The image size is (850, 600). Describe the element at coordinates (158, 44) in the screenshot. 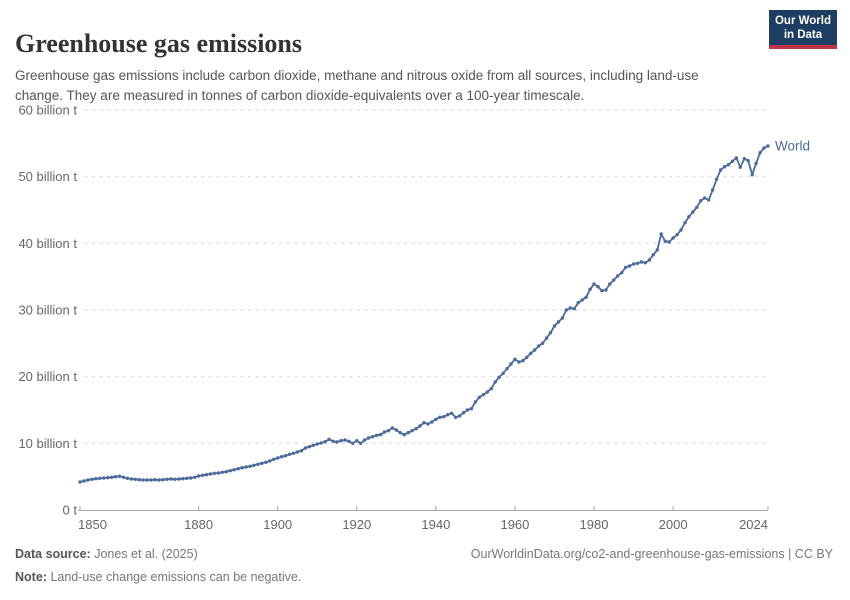

I see `page-title: Greenhouse gas emissions` at that location.